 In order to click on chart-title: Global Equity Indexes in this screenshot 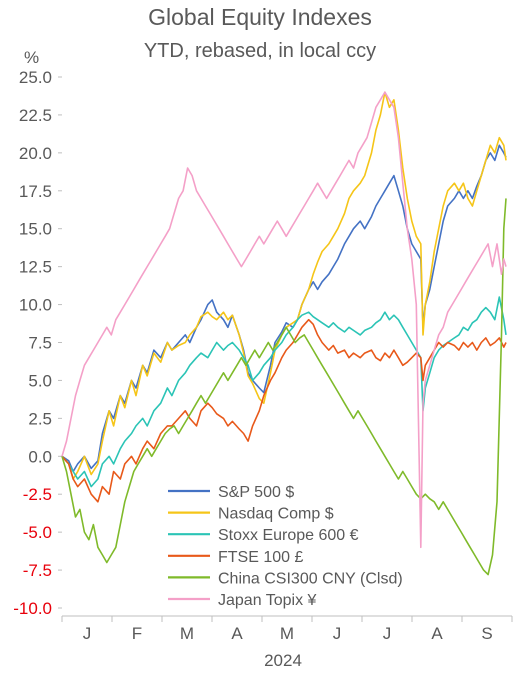, I will do `click(260, 17)`.